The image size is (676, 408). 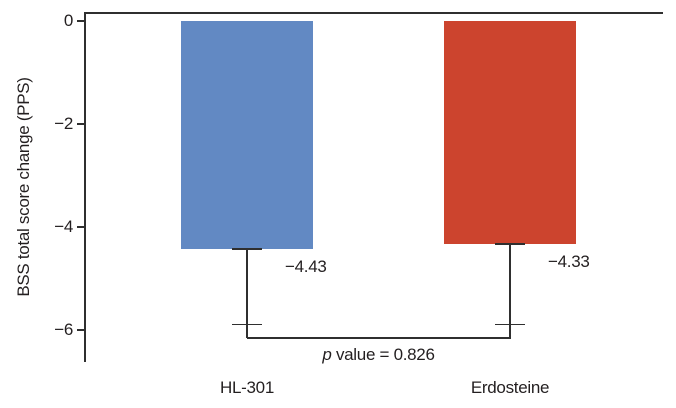 What do you see at coordinates (23, 187) in the screenshot?
I see `y-axis-label: BSS total score change (PPS)` at bounding box center [23, 187].